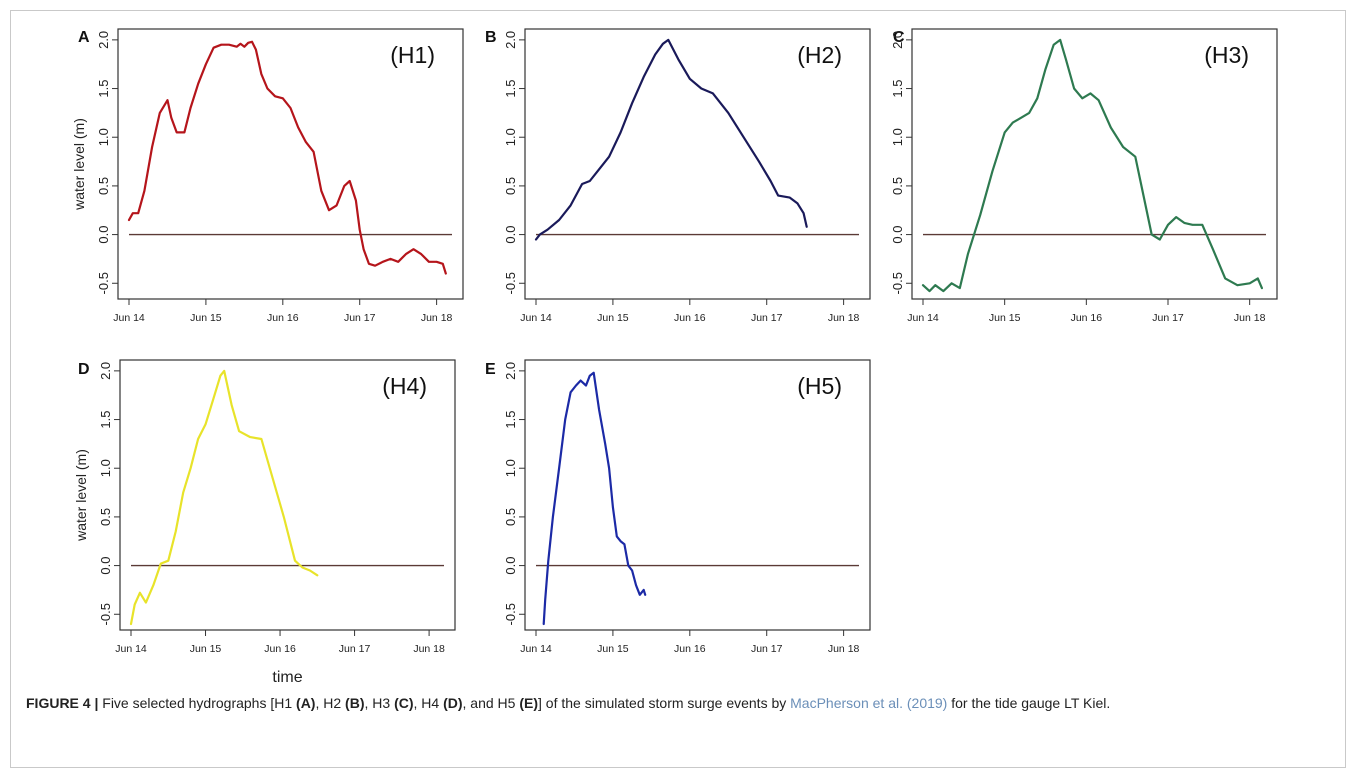  I want to click on panel-letter: E, so click(490, 369).